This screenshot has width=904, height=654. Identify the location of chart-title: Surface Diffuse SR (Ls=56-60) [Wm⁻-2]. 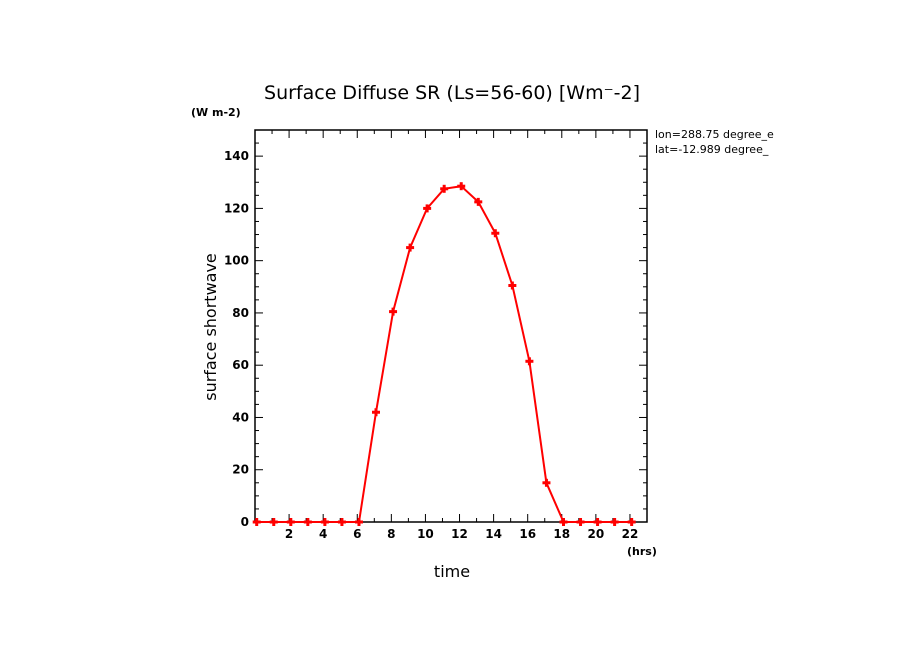
(452, 93).